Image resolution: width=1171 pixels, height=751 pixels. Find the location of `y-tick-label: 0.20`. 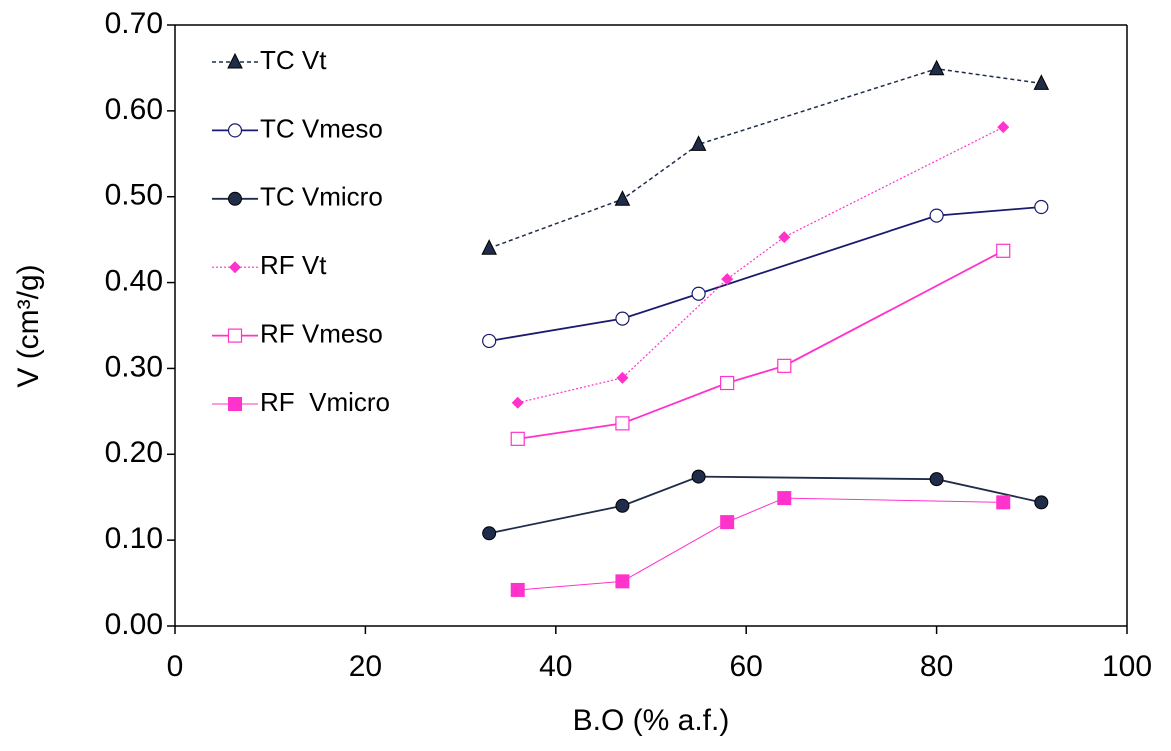

y-tick-label: 0.20 is located at coordinates (134, 452).